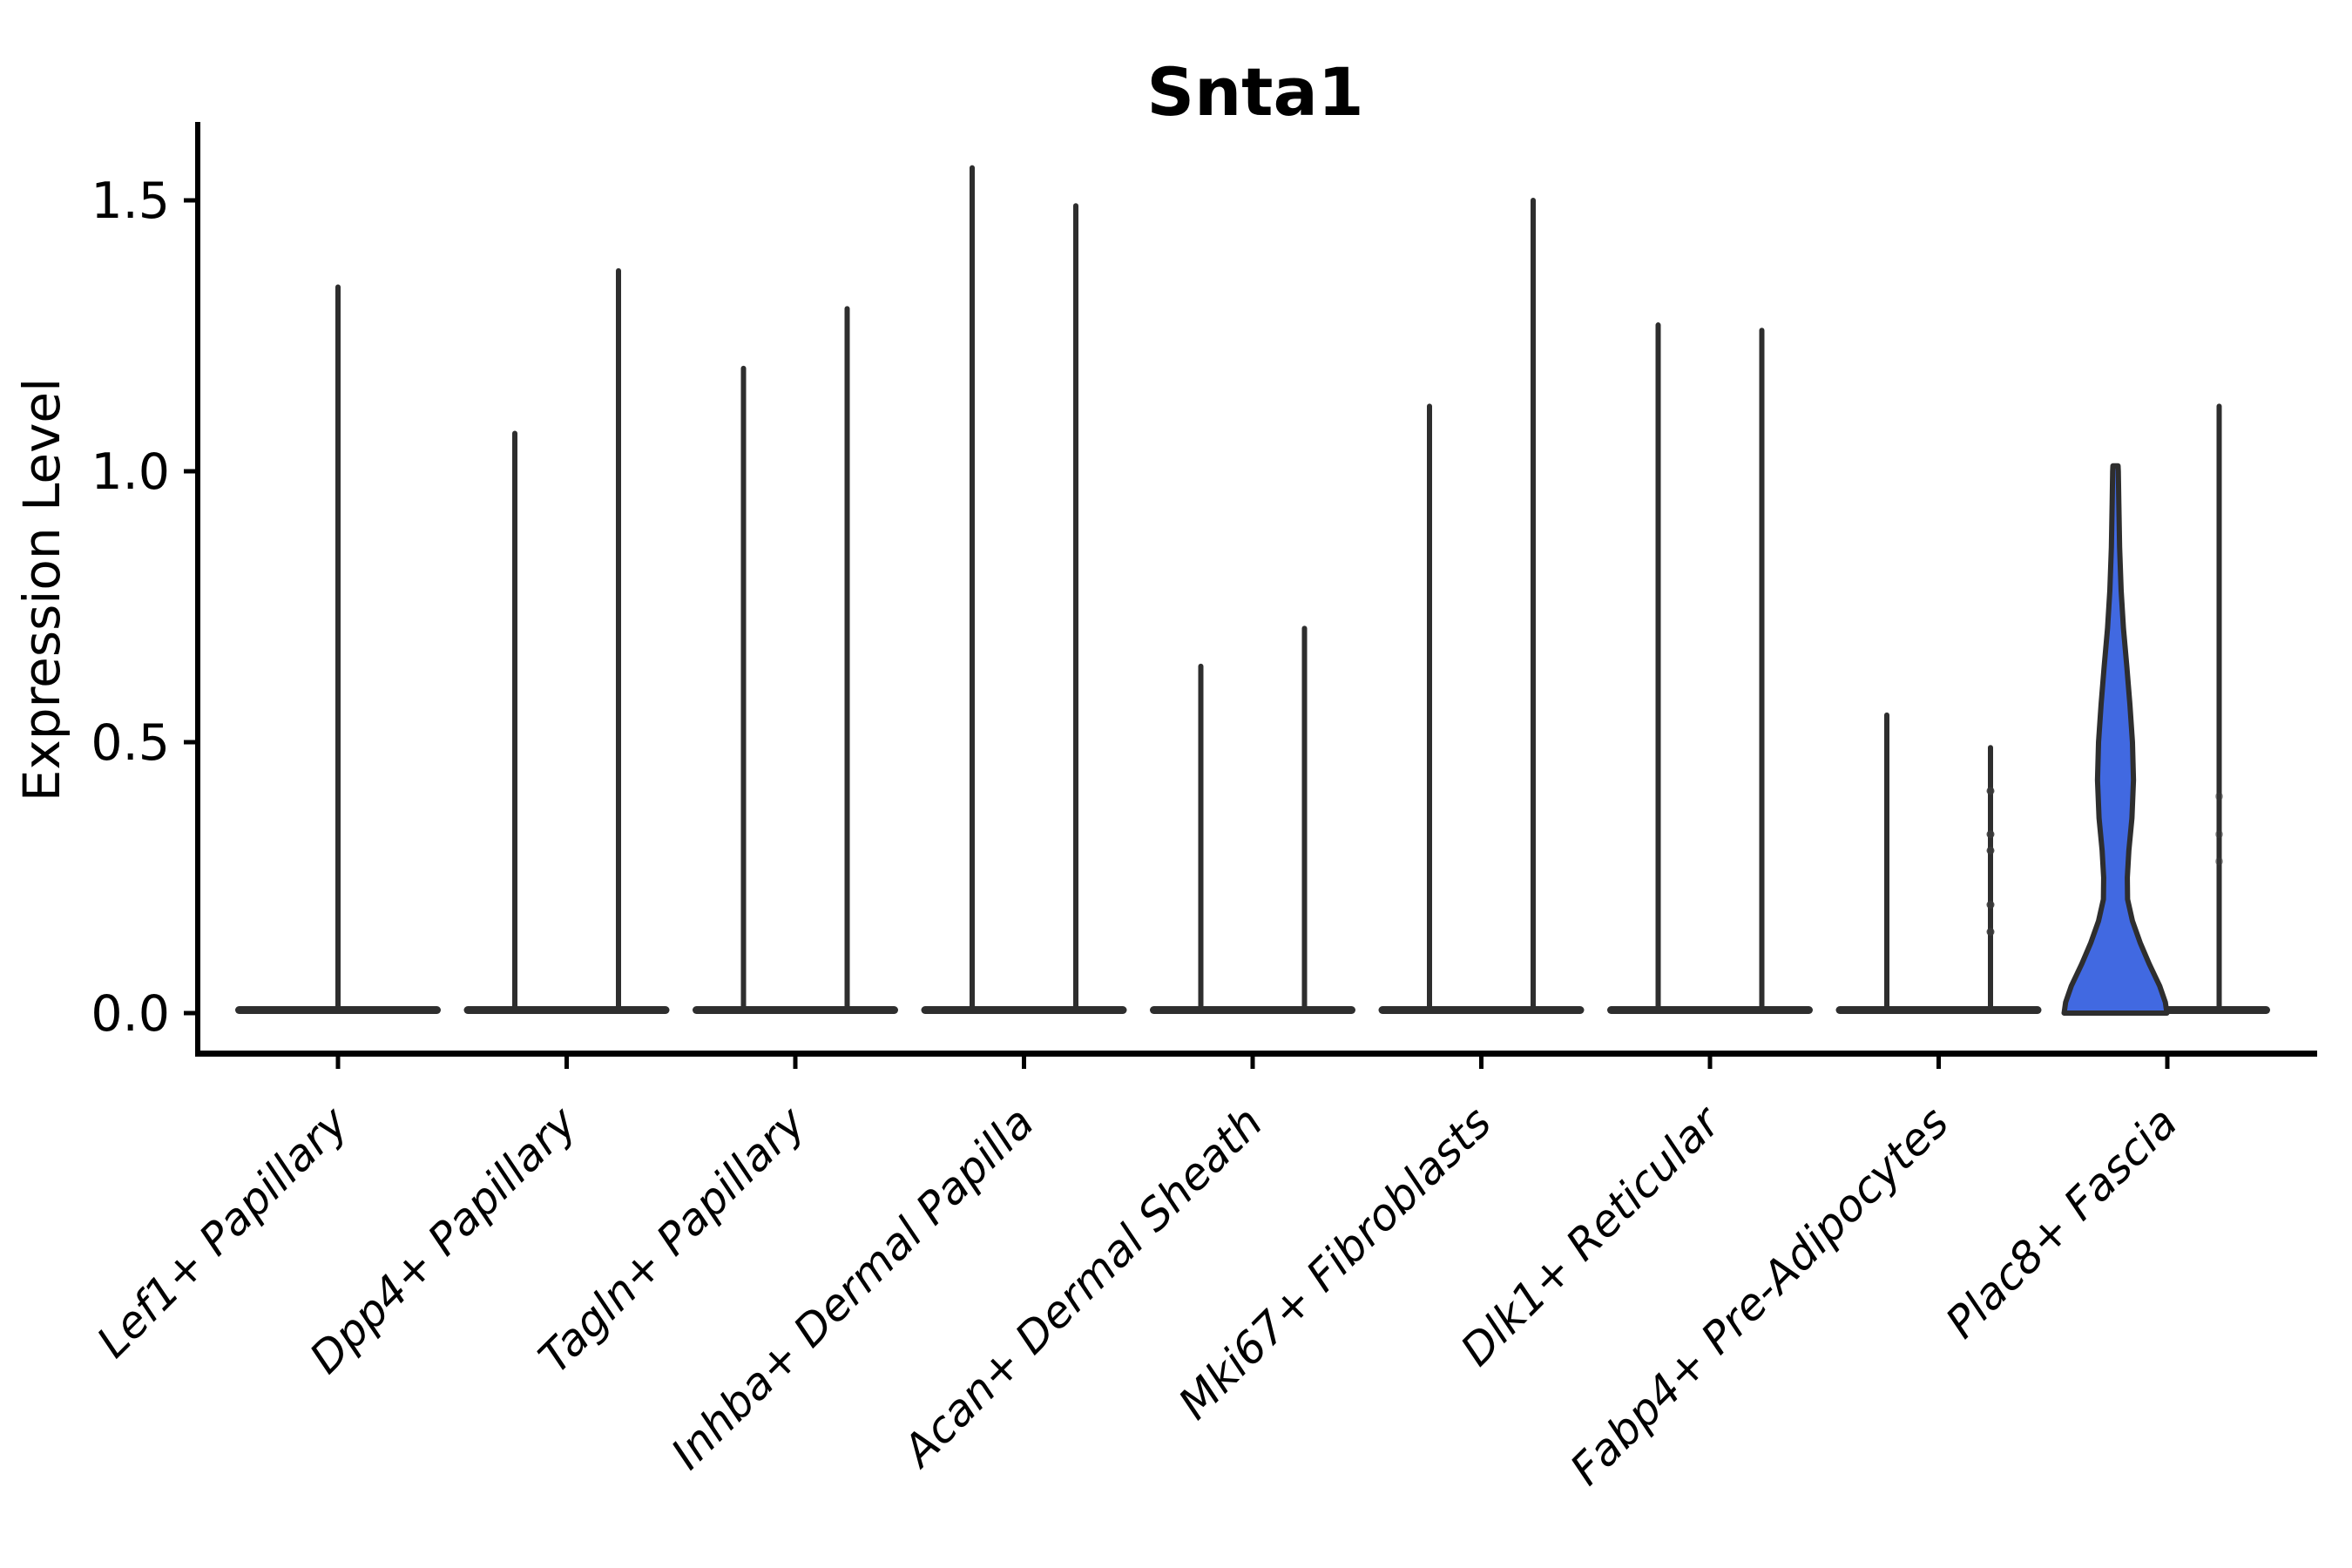 The height and width of the screenshot is (1568, 2352). What do you see at coordinates (1256, 1054) in the screenshot?
I see `x-axis-line` at bounding box center [1256, 1054].